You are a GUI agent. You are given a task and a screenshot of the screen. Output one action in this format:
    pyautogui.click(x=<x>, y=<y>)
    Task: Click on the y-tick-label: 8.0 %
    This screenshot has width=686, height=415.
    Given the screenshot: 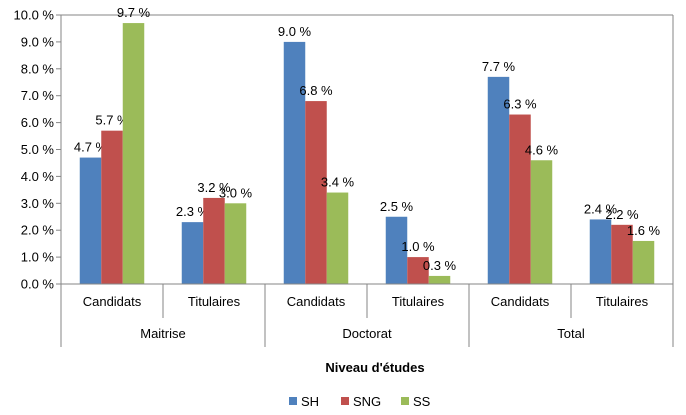 What is the action you would take?
    pyautogui.click(x=38, y=68)
    